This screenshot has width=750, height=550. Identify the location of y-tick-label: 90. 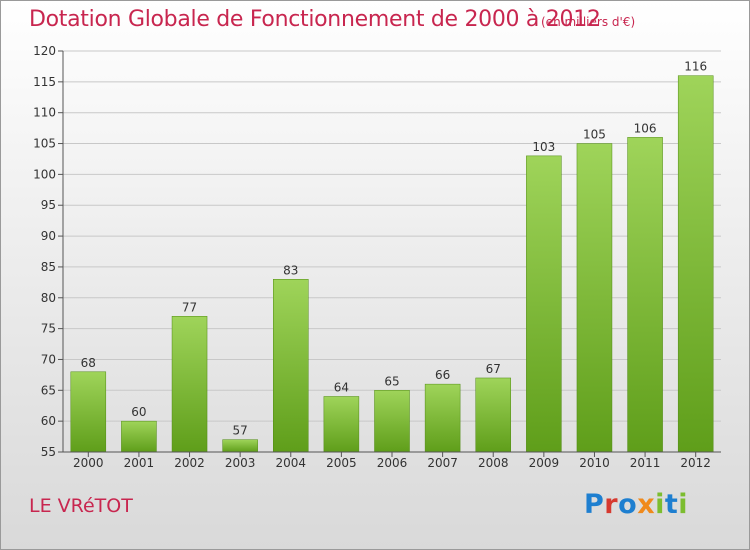
(48, 236).